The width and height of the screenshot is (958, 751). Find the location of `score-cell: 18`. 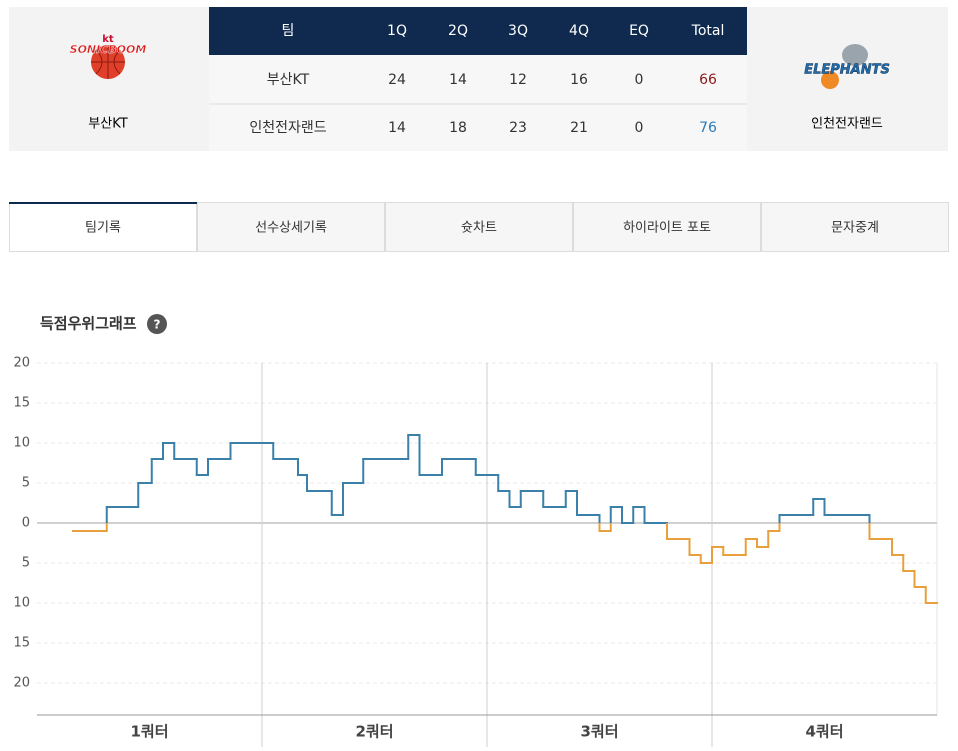

score-cell: 18 is located at coordinates (458, 128).